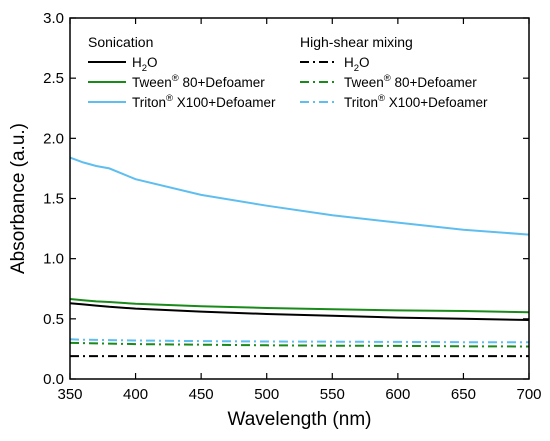 Image resolution: width=550 pixels, height=441 pixels. Describe the element at coordinates (53, 18) in the screenshot. I see `y-tick-label: 3.0` at that location.